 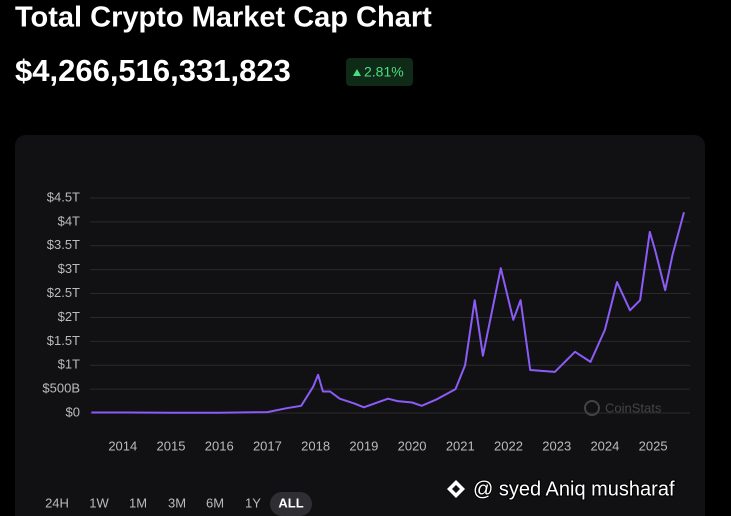 I want to click on credit-icon, so click(x=456, y=489).